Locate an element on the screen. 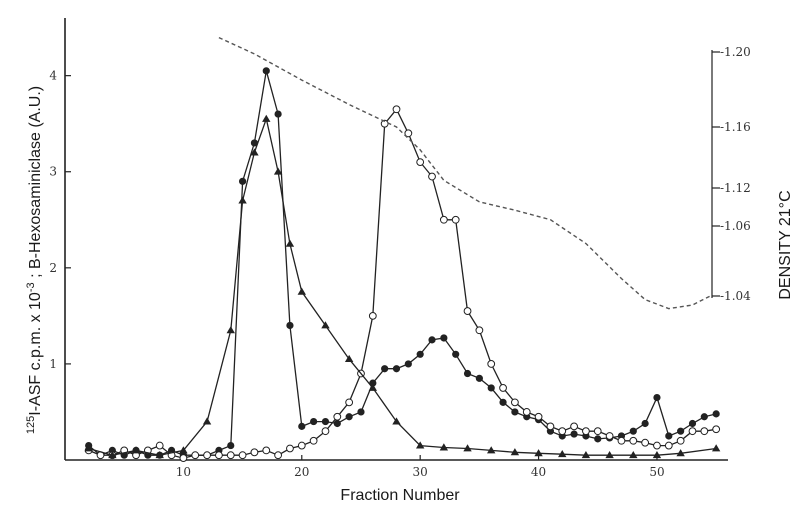 This screenshot has height=514, width=798. y-right-tick-label: -1.20 is located at coordinates (735, 52).